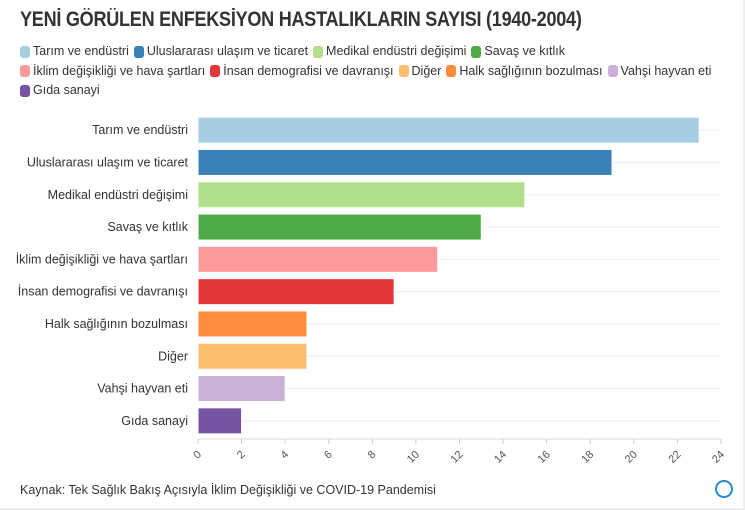 The image size is (745, 510). I want to click on x-tick-label: 0, so click(197, 455).